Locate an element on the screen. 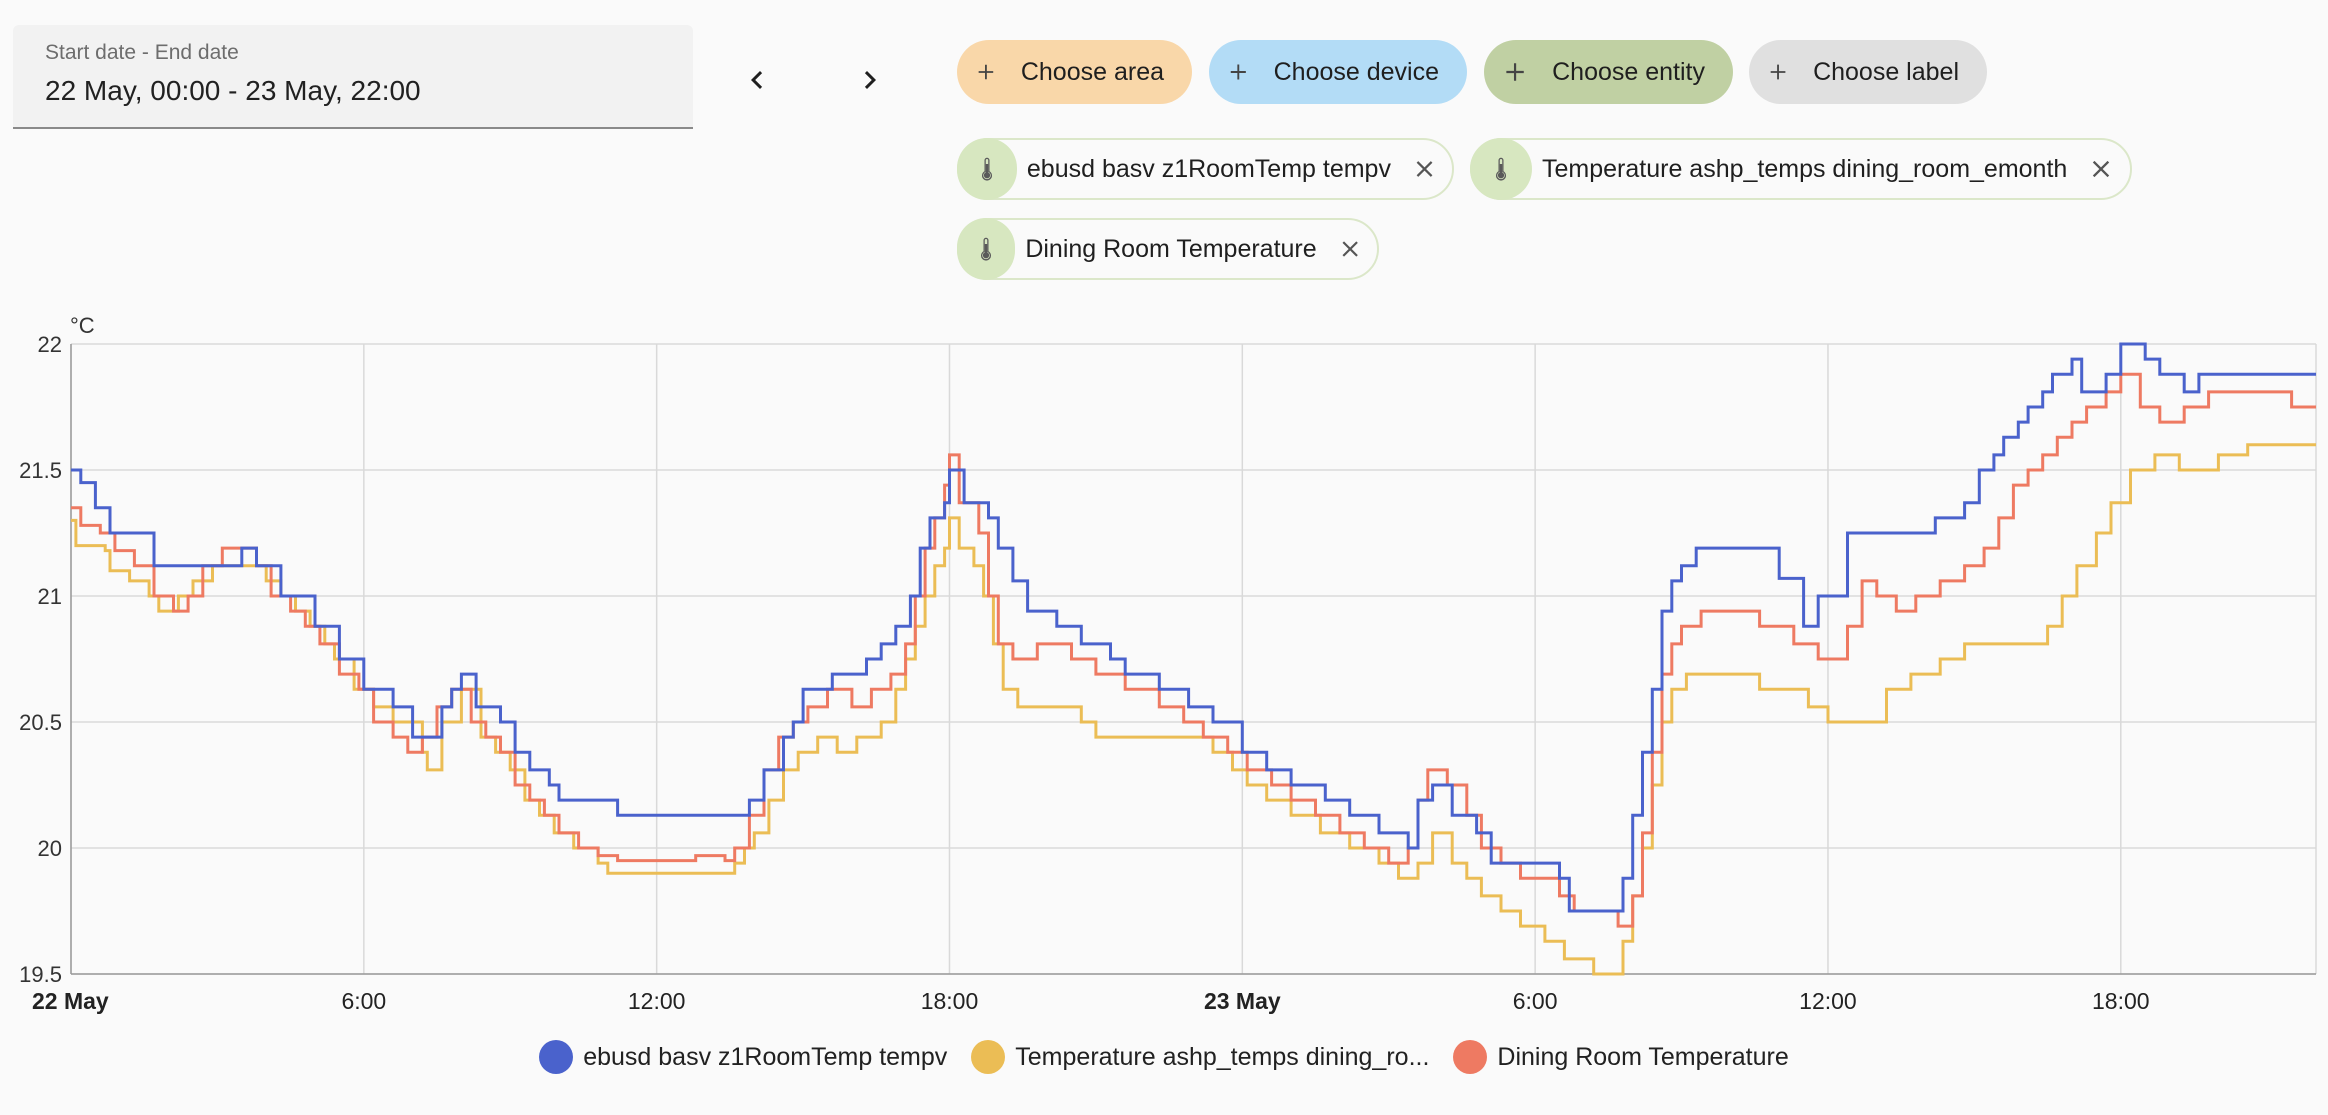 This screenshot has width=2328, height=1115. entity-chip-label: Dining Room Temperature is located at coordinates (1171, 248).